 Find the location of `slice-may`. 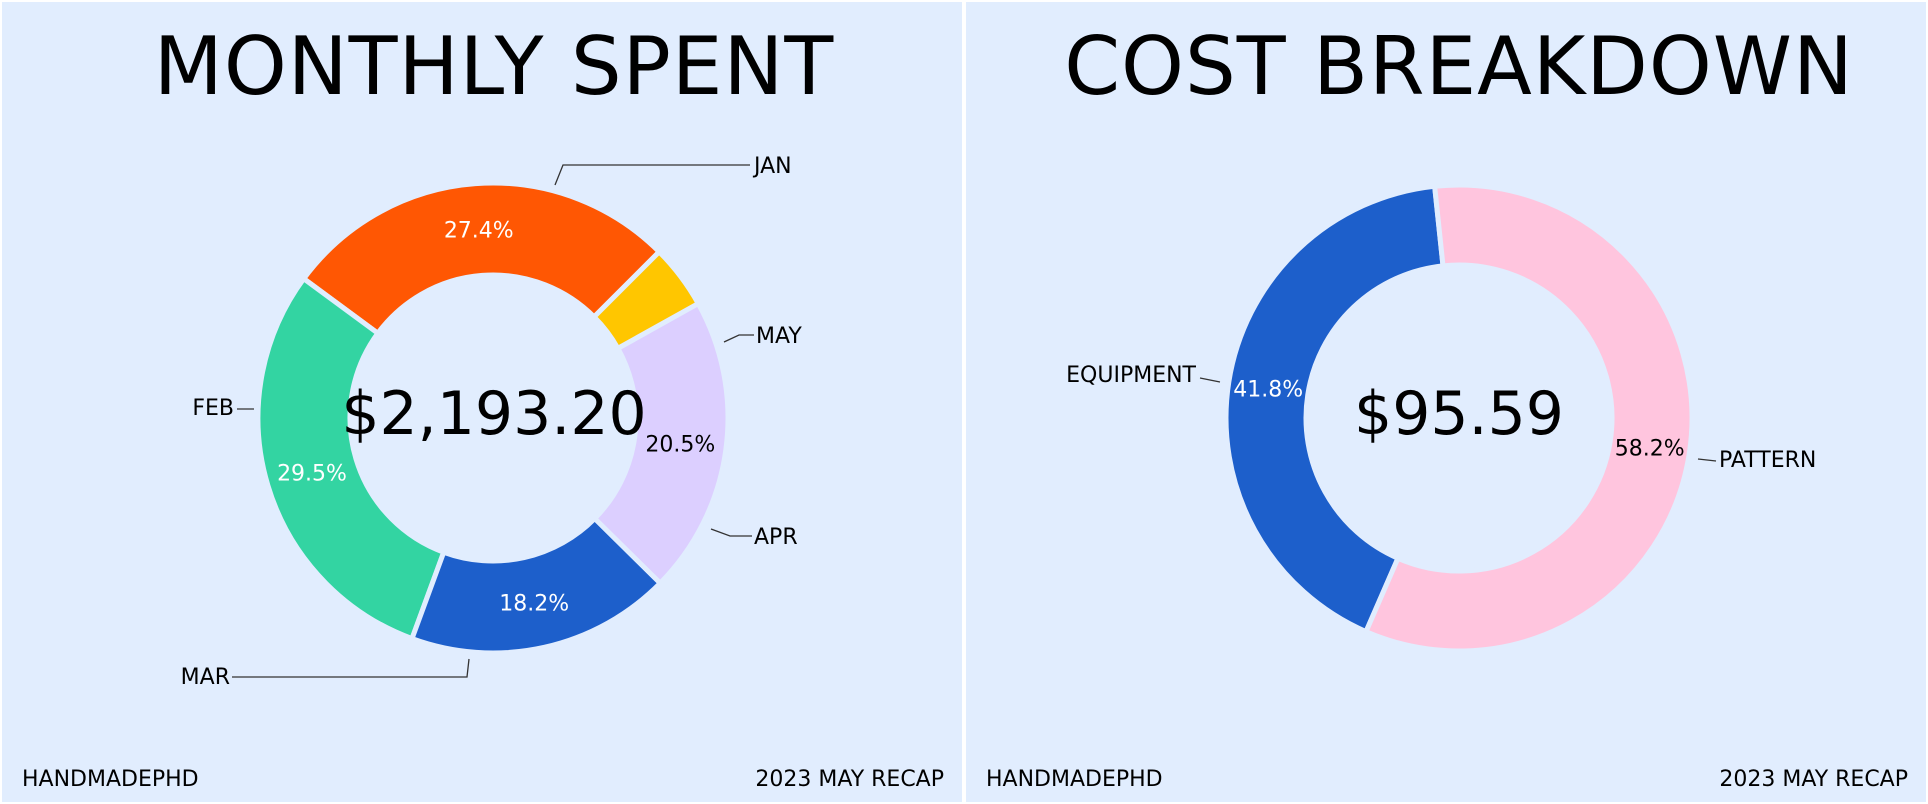

slice-may is located at coordinates (646, 300).